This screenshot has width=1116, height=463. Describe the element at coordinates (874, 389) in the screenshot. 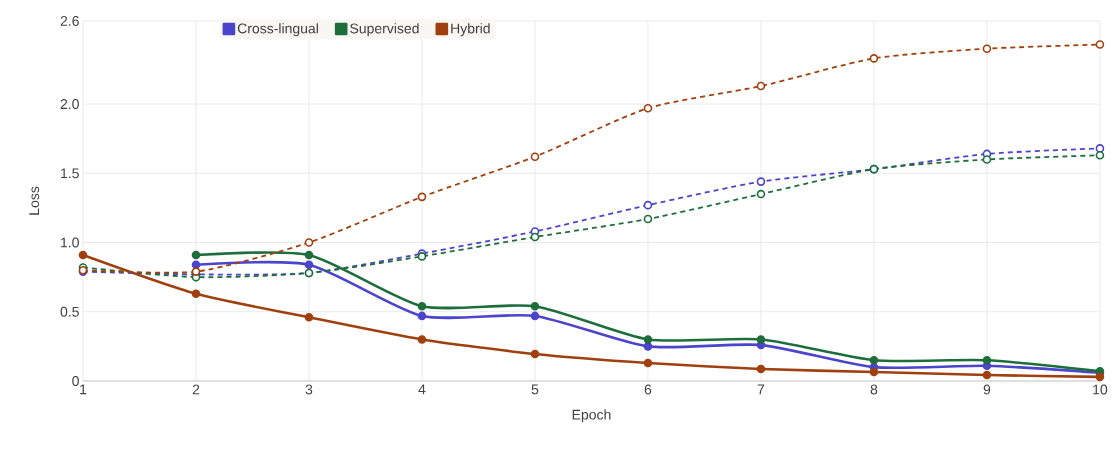

I see `x-tick-label: 8` at that location.